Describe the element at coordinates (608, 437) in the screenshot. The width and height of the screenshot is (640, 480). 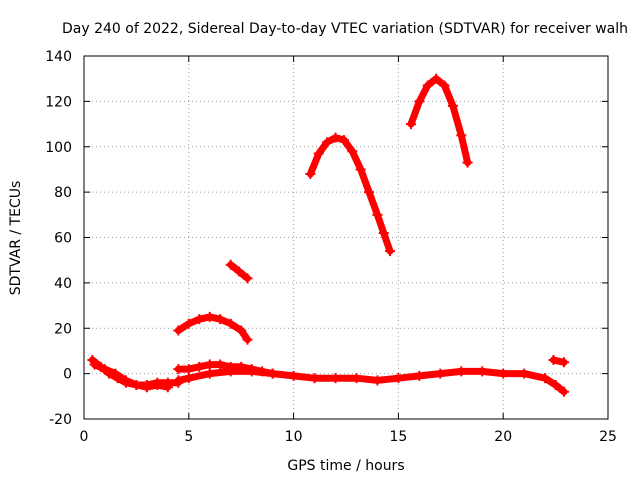
I see `x-tick-label: 25` at that location.